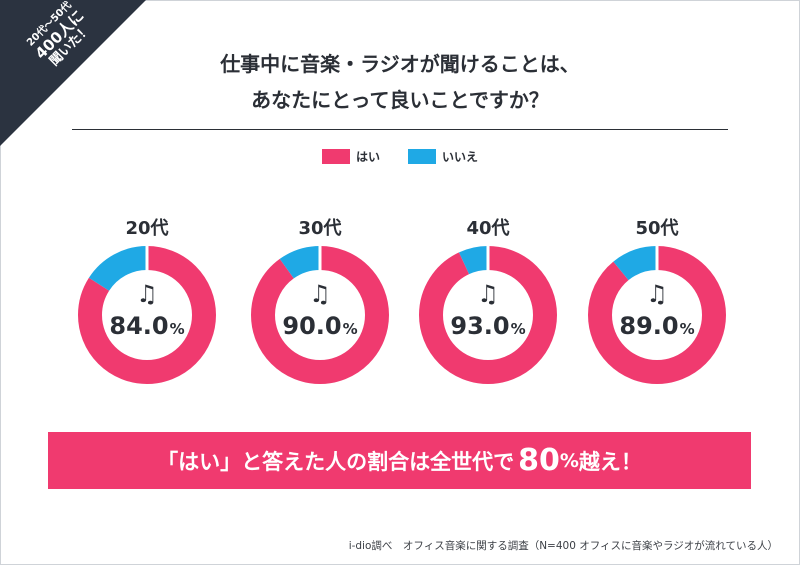 Image resolution: width=800 pixels, height=565 pixels. Describe the element at coordinates (610, 461) in the screenshot. I see `banner-text-post: 越え！` at that location.